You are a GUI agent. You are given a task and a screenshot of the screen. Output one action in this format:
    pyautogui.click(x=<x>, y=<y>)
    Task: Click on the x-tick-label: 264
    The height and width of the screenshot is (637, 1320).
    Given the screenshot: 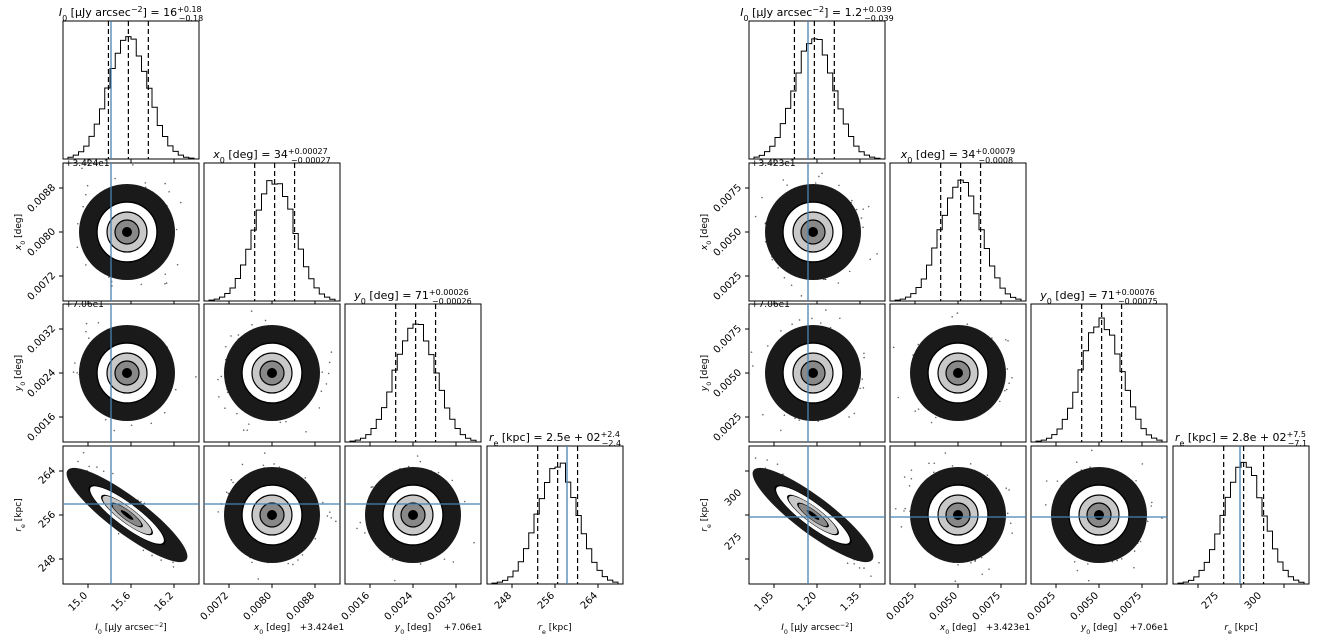 What is the action you would take?
    pyautogui.click(x=589, y=600)
    